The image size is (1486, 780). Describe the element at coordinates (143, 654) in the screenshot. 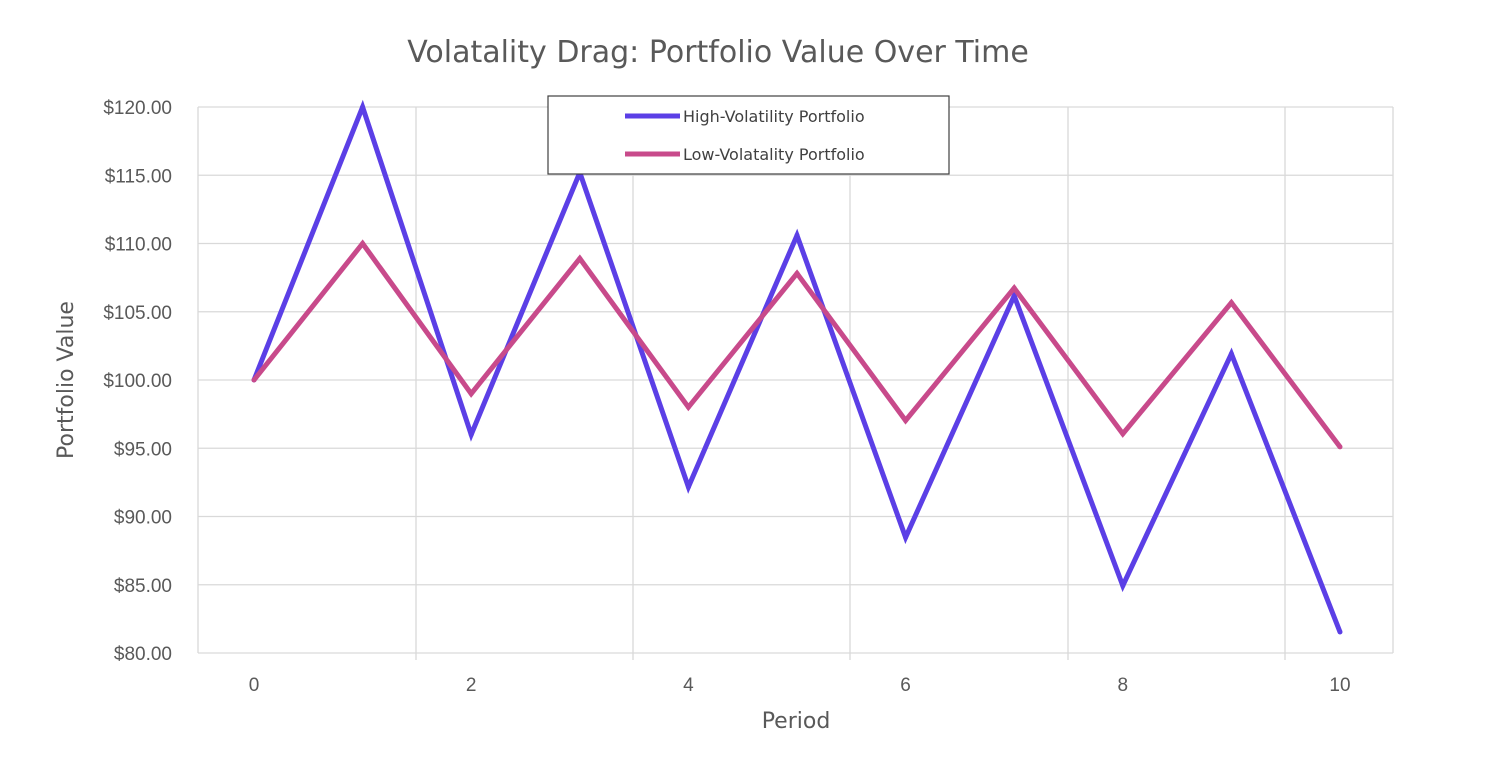

I see `y-tick-label: $80.00` at that location.